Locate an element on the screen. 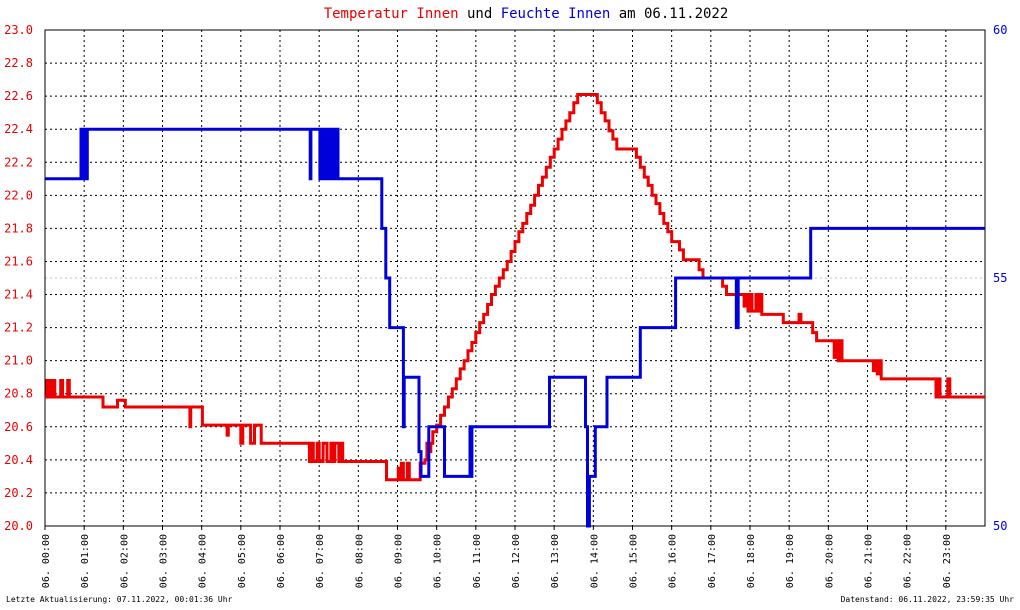 The image size is (1020, 610). title-temperature: Temperatur Innen is located at coordinates (391, 14).